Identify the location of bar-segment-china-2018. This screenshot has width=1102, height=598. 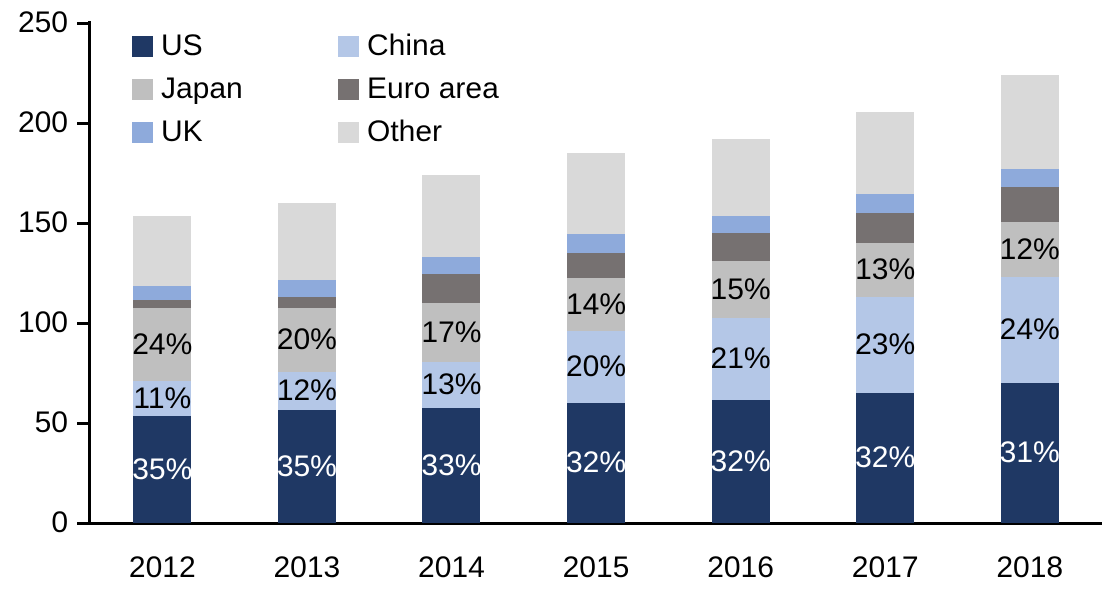
(1029, 330).